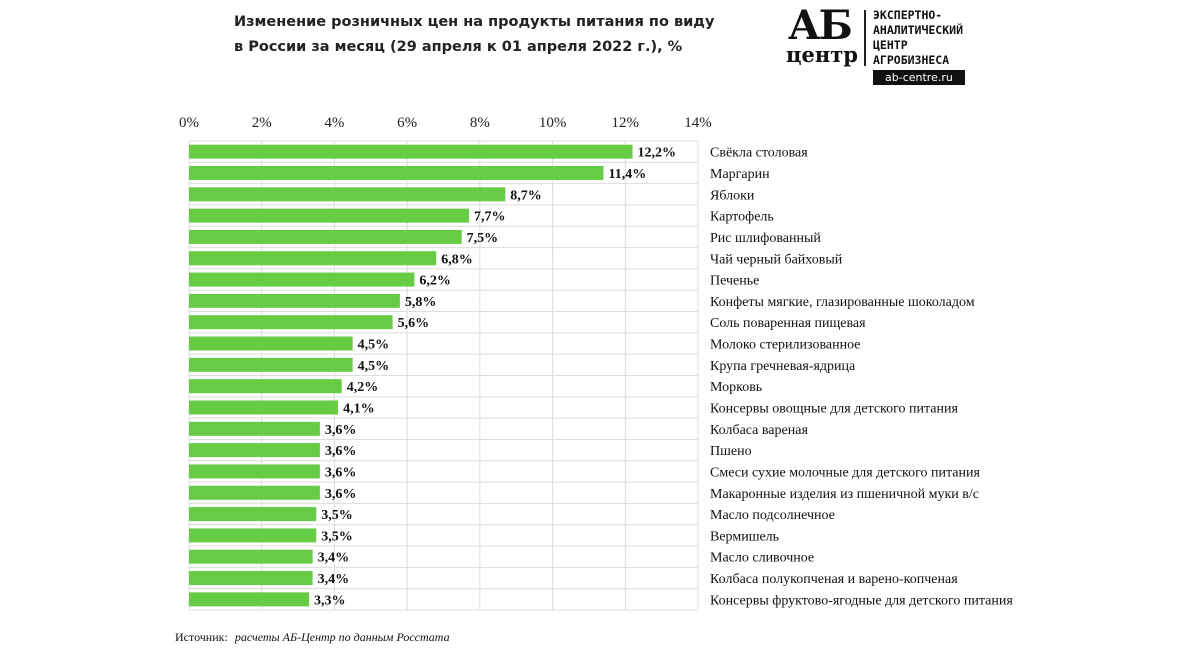  What do you see at coordinates (911, 60) in the screenshot?
I see `logo-line: АГРОБИЗНЕСА` at bounding box center [911, 60].